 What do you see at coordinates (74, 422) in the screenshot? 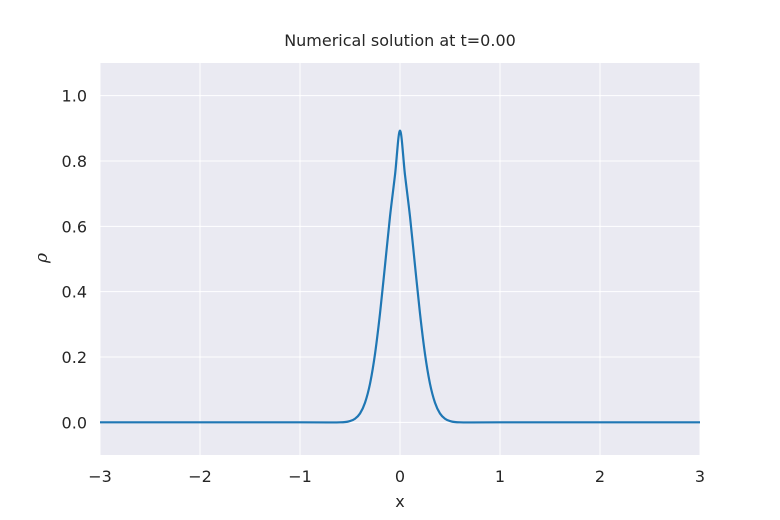
I see `y-tick-label: 0.0` at bounding box center [74, 422].